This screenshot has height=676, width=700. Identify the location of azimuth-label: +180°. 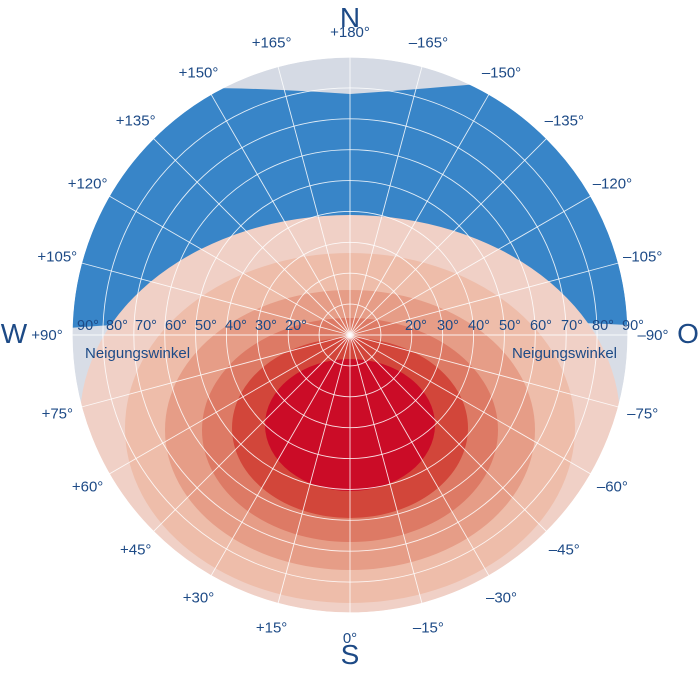
(350, 32).